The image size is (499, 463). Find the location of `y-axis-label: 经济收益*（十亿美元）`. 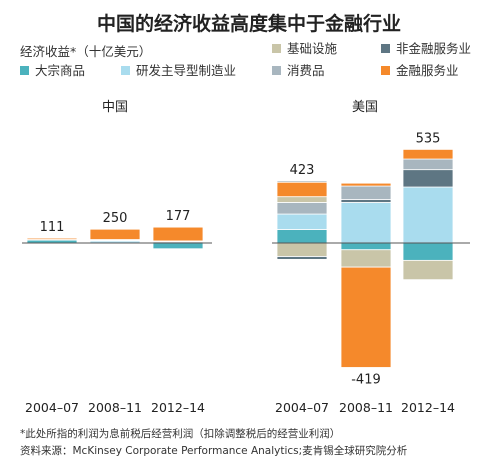

y-axis-label: 经济收益*（十亿美元） is located at coordinates (85, 51).